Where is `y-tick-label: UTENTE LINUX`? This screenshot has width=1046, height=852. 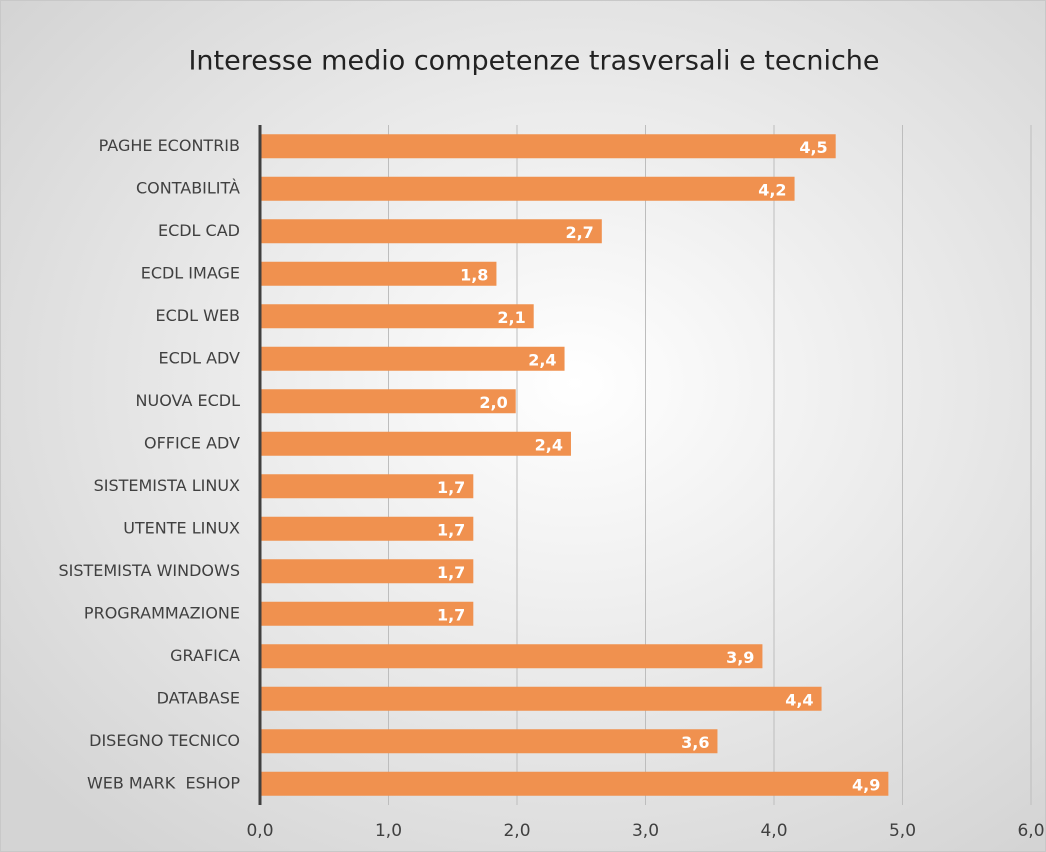 y-tick-label: UTENTE LINUX is located at coordinates (181, 527).